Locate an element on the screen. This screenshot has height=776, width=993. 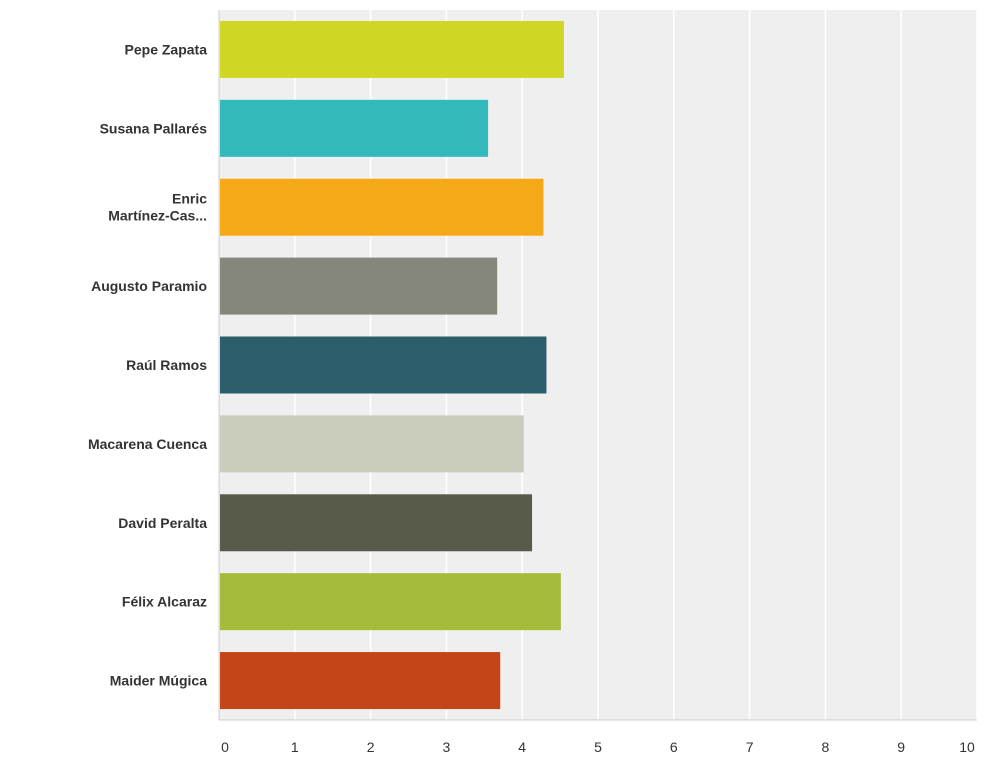
category-label: Susana Pallarés is located at coordinates (154, 128).